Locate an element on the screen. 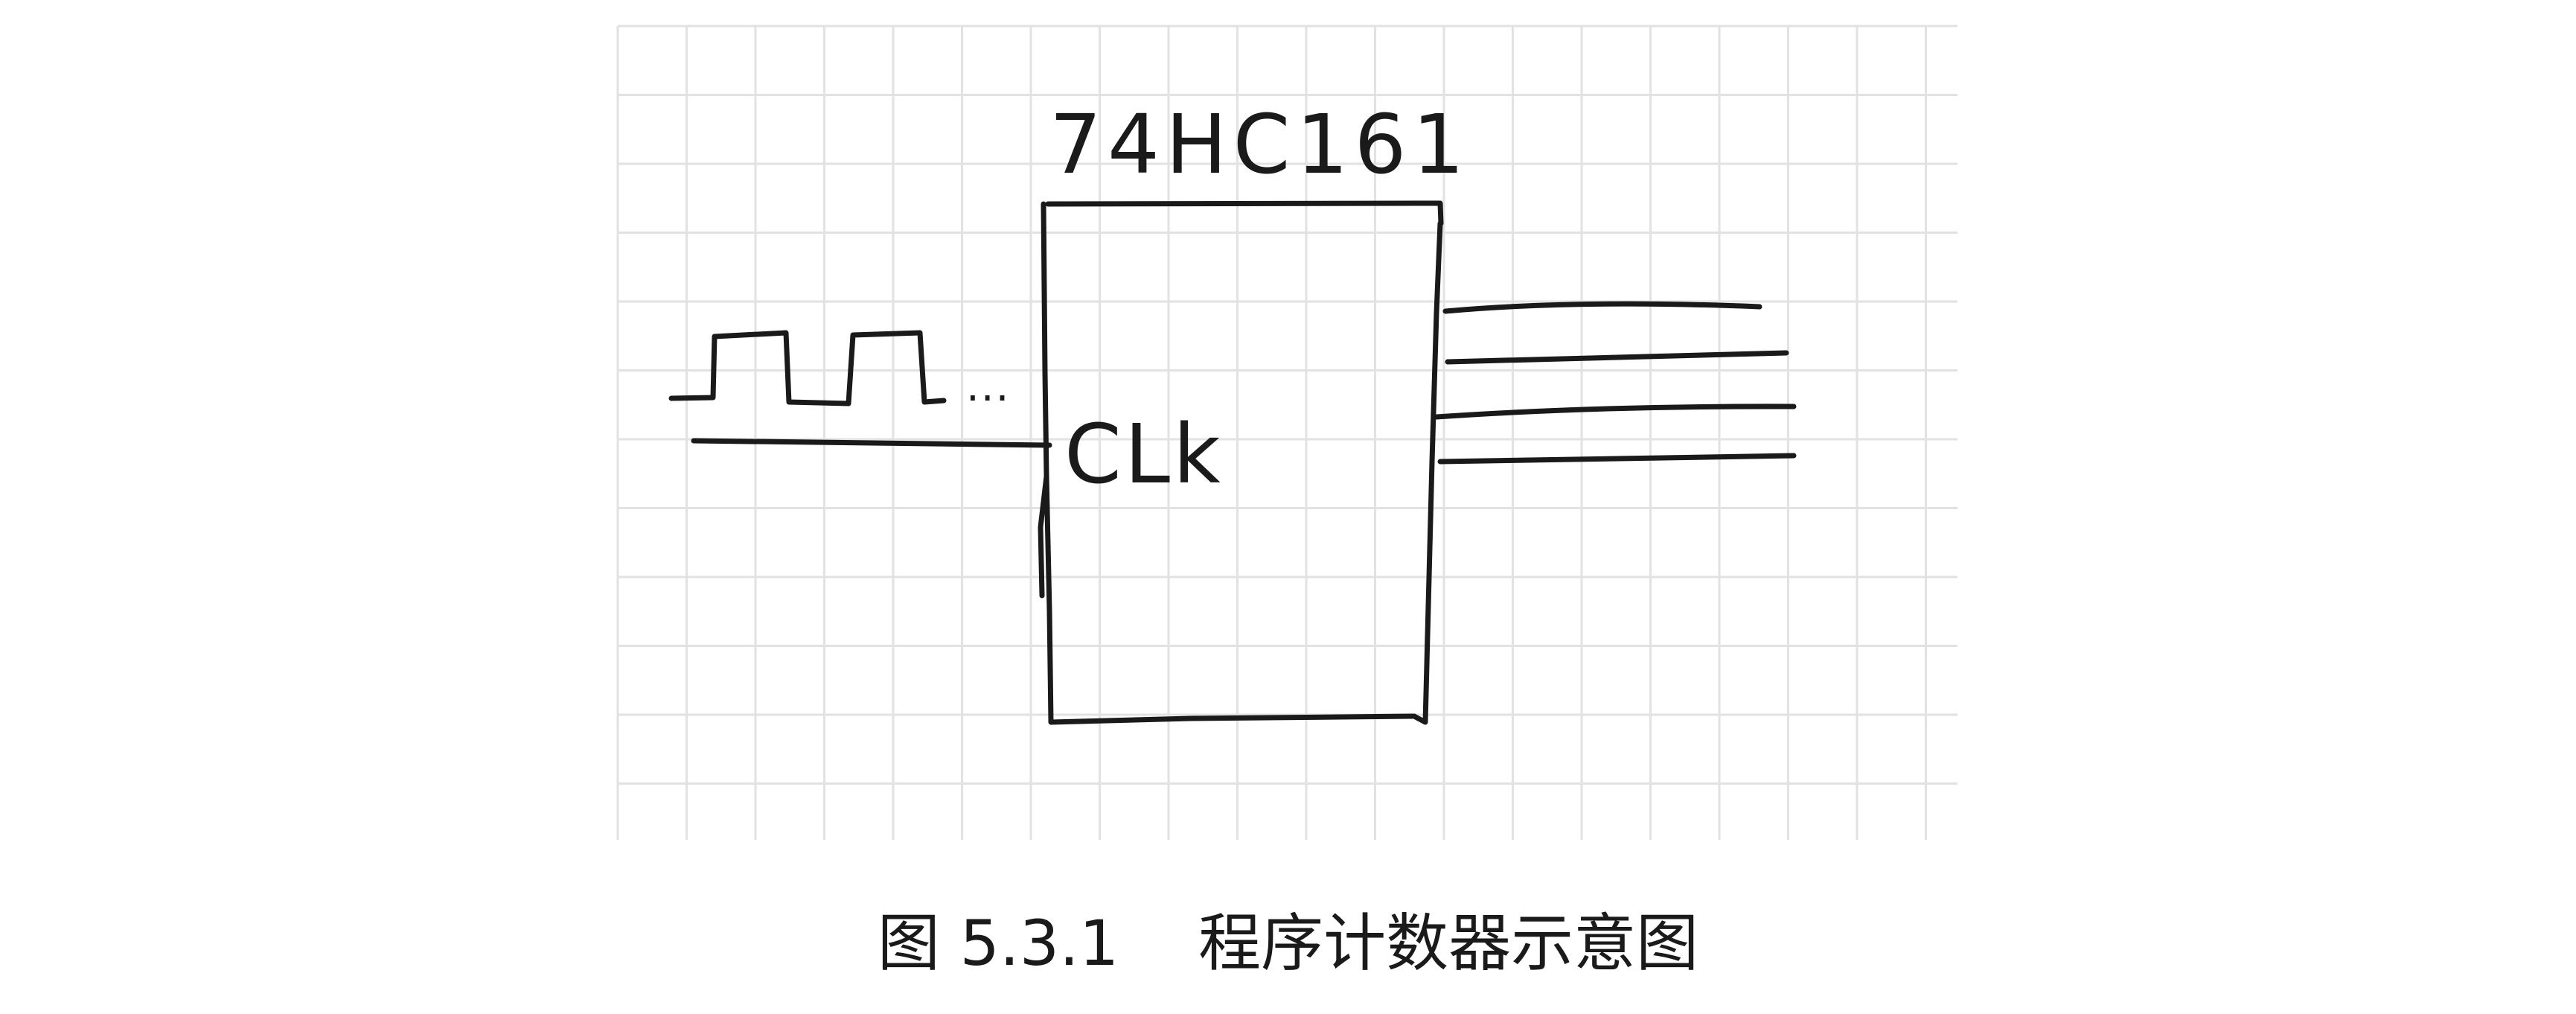 The width and height of the screenshot is (2576, 1014). output-line-q0 is located at coordinates (1602, 307).